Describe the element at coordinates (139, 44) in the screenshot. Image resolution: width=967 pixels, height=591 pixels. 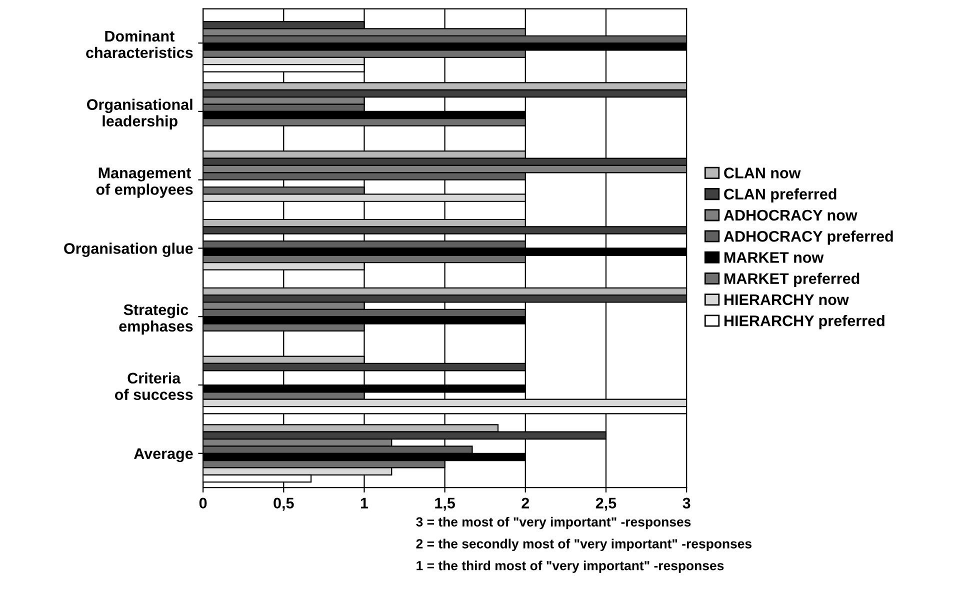
I see `y-tick-label: Dominant characteristics` at that location.